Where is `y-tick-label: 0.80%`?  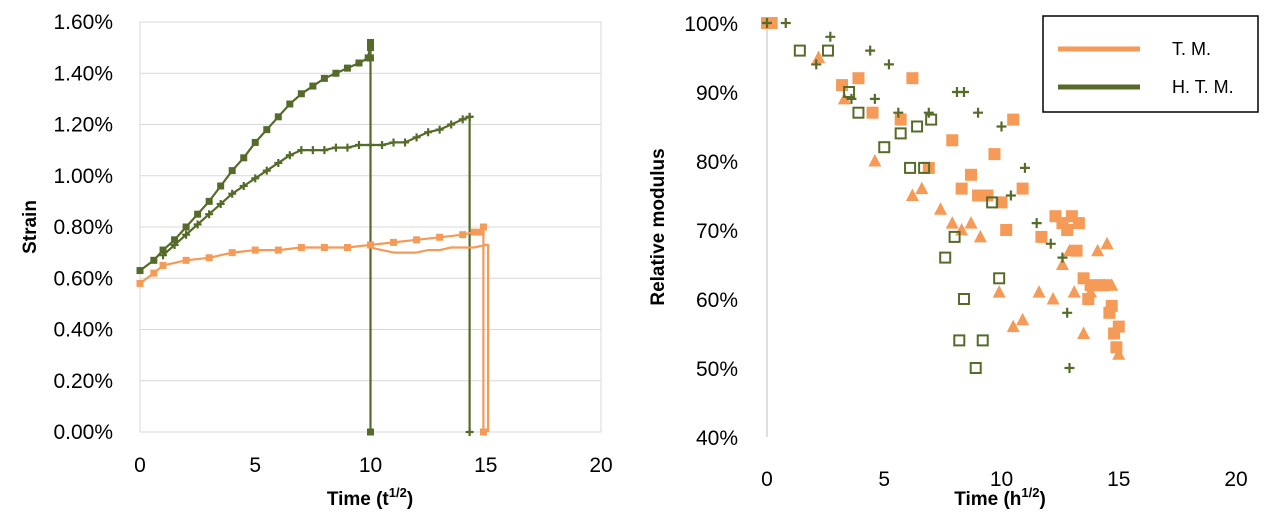 y-tick-label: 0.80% is located at coordinates (83, 227).